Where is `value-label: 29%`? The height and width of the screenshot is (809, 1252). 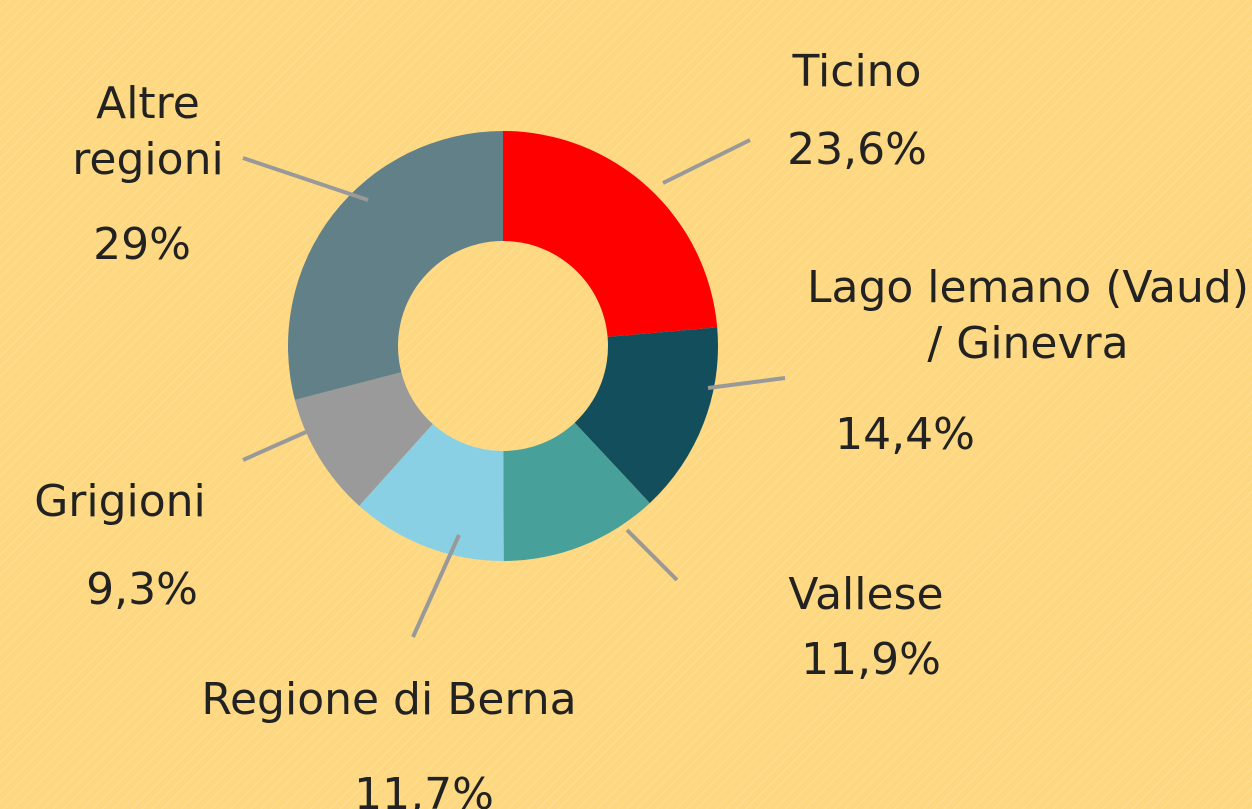
value-label: 29% is located at coordinates (142, 244).